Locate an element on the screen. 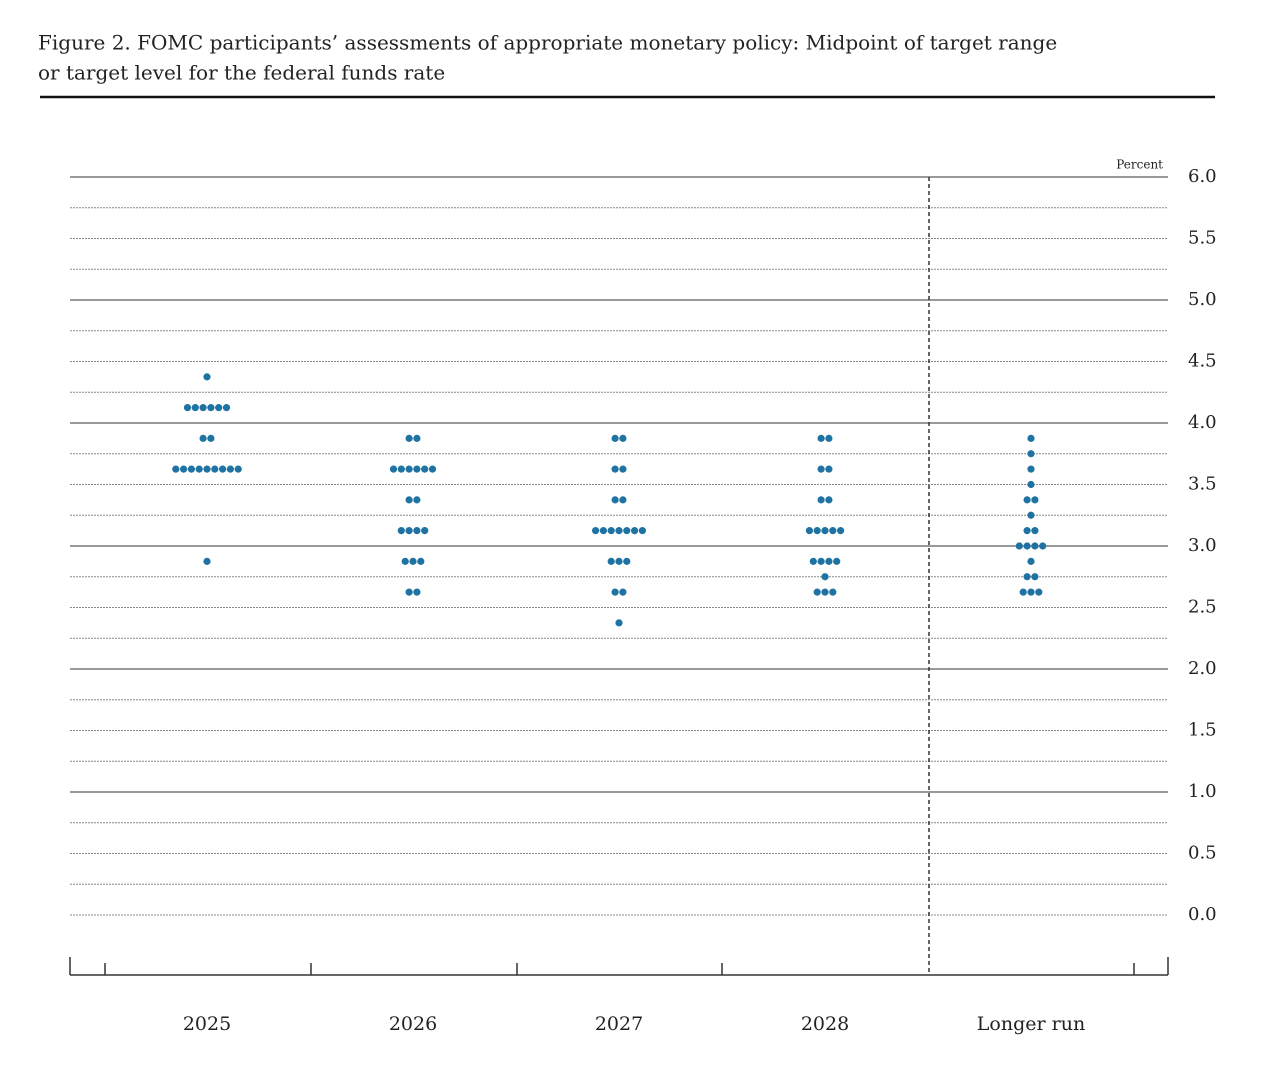  y-tick-label: 4.0 is located at coordinates (1202, 422).